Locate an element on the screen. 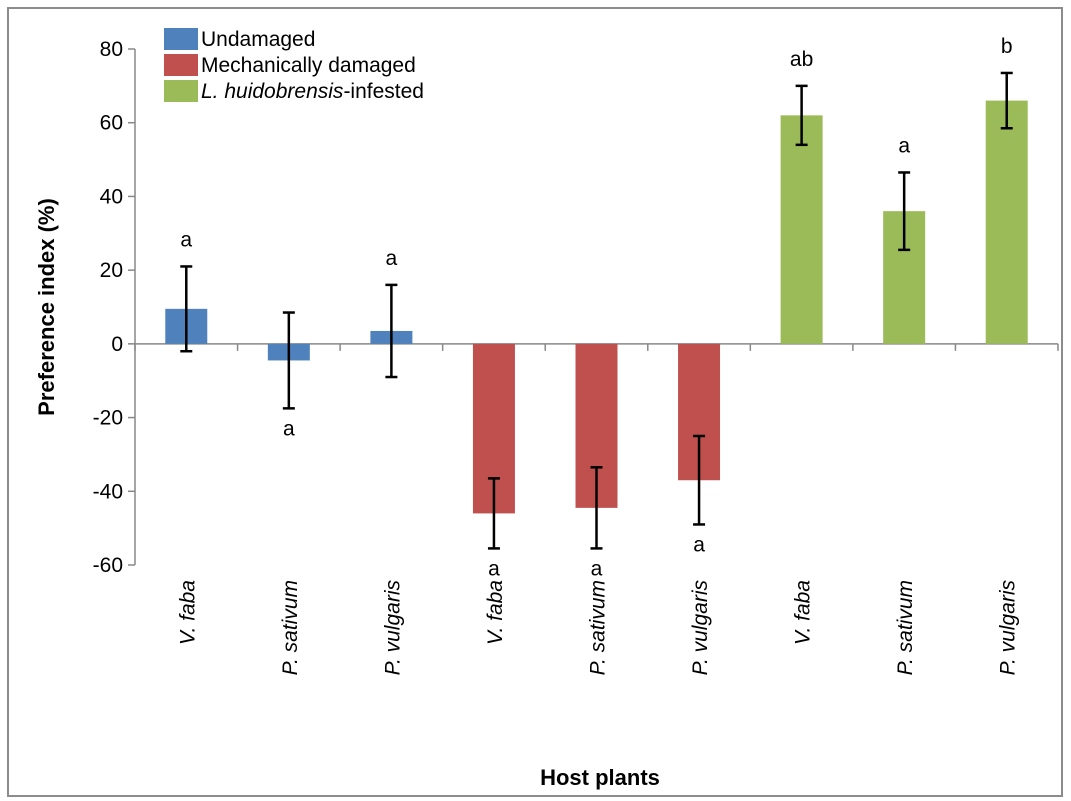 The height and width of the screenshot is (801, 1071). y-tick-label: -40 is located at coordinates (108, 491).